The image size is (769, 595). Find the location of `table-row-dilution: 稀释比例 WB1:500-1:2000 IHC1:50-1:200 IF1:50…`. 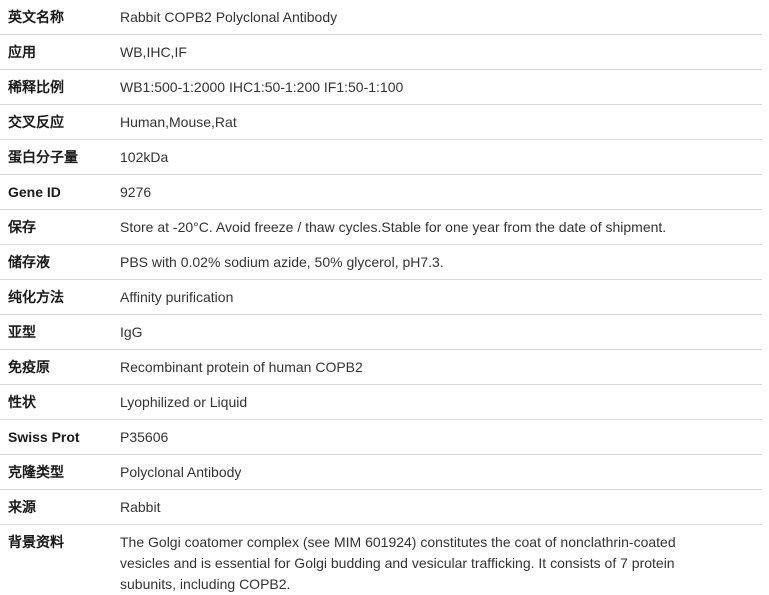

table-row-dilution: 稀释比例 WB1:500-1:2000 IHC1:50-1:200 IF1:50… is located at coordinates (381, 87).